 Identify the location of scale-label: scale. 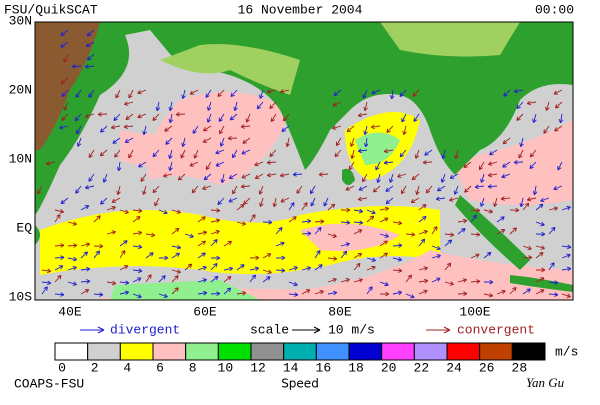
(269, 329).